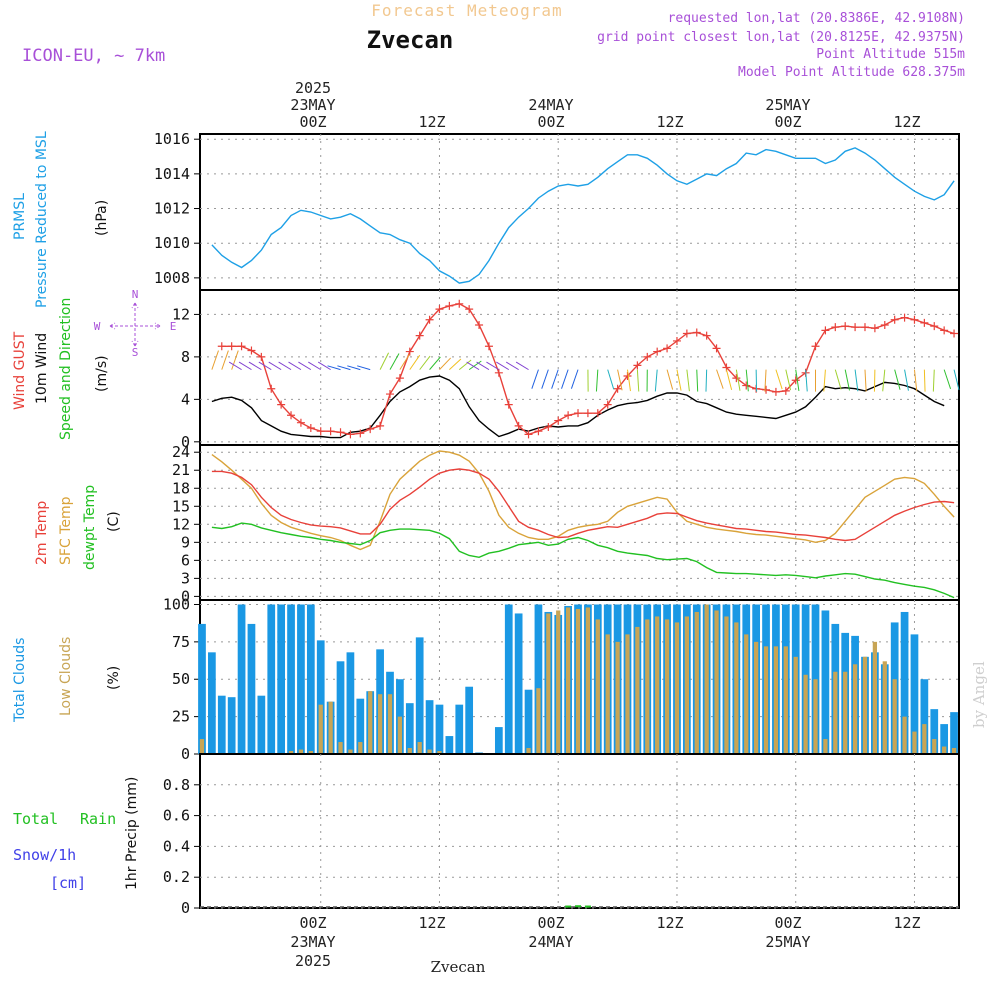 This screenshot has height=1000, width=1000. Describe the element at coordinates (431, 923) in the screenshot. I see `time-tick-bottom: 12Z` at that location.